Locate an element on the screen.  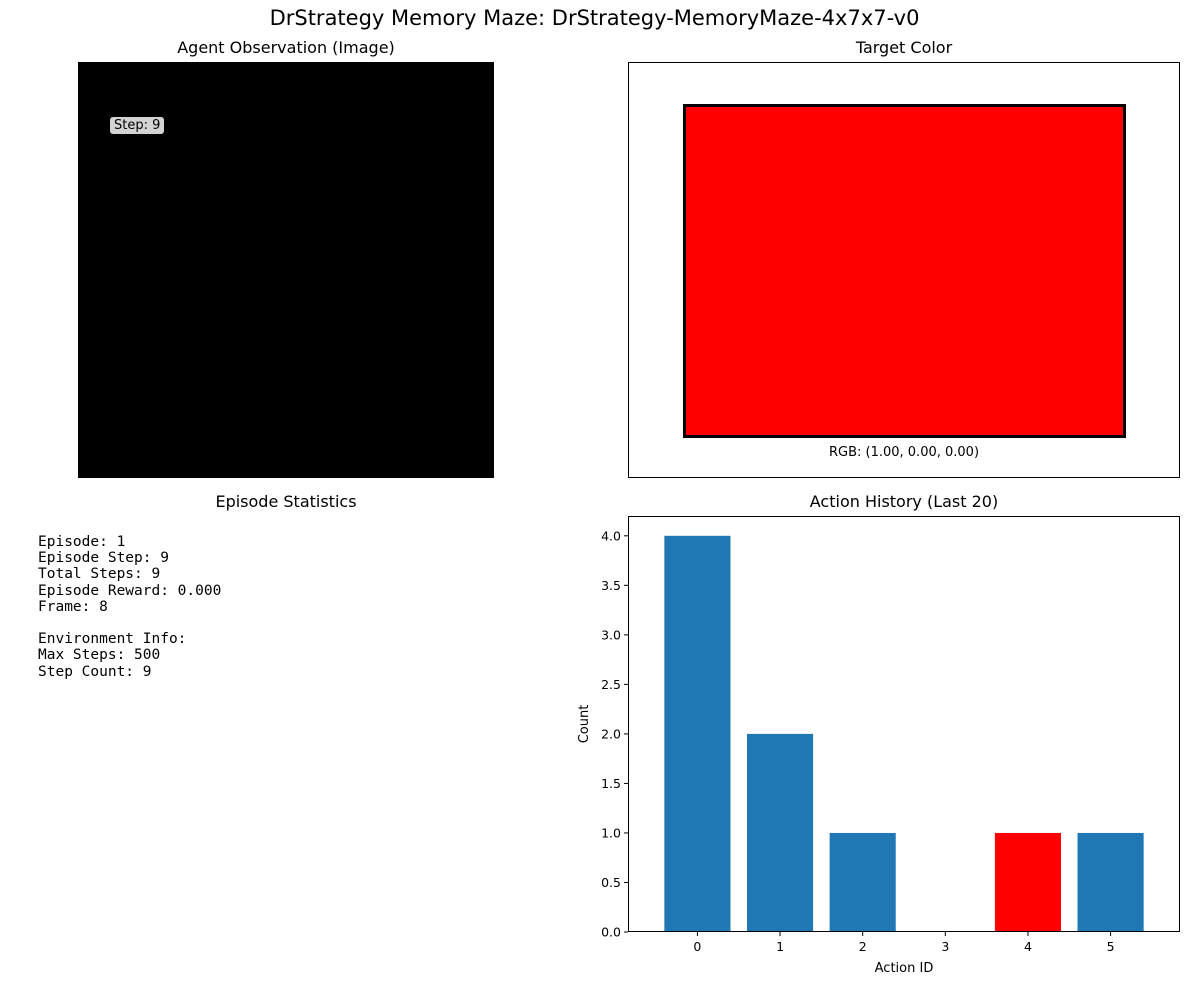
x-tick-label: 2 is located at coordinates (863, 946).